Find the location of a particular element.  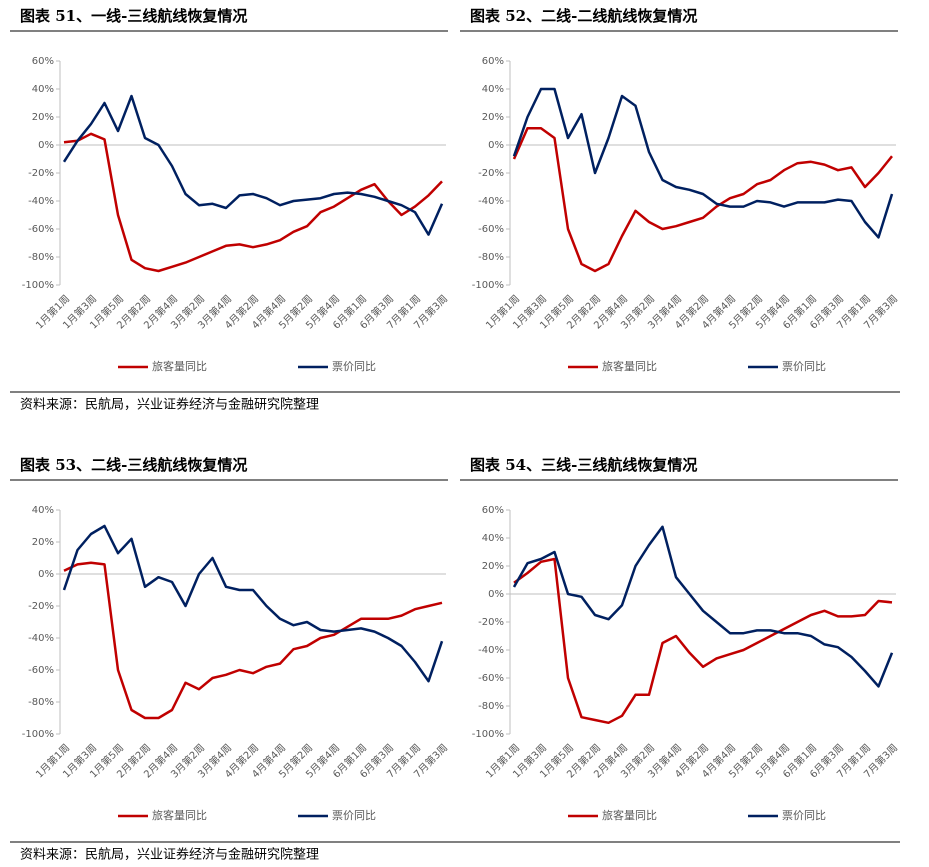

chart-title: 图表 54、三线-三线航线恢复情况 is located at coordinates (583, 465).